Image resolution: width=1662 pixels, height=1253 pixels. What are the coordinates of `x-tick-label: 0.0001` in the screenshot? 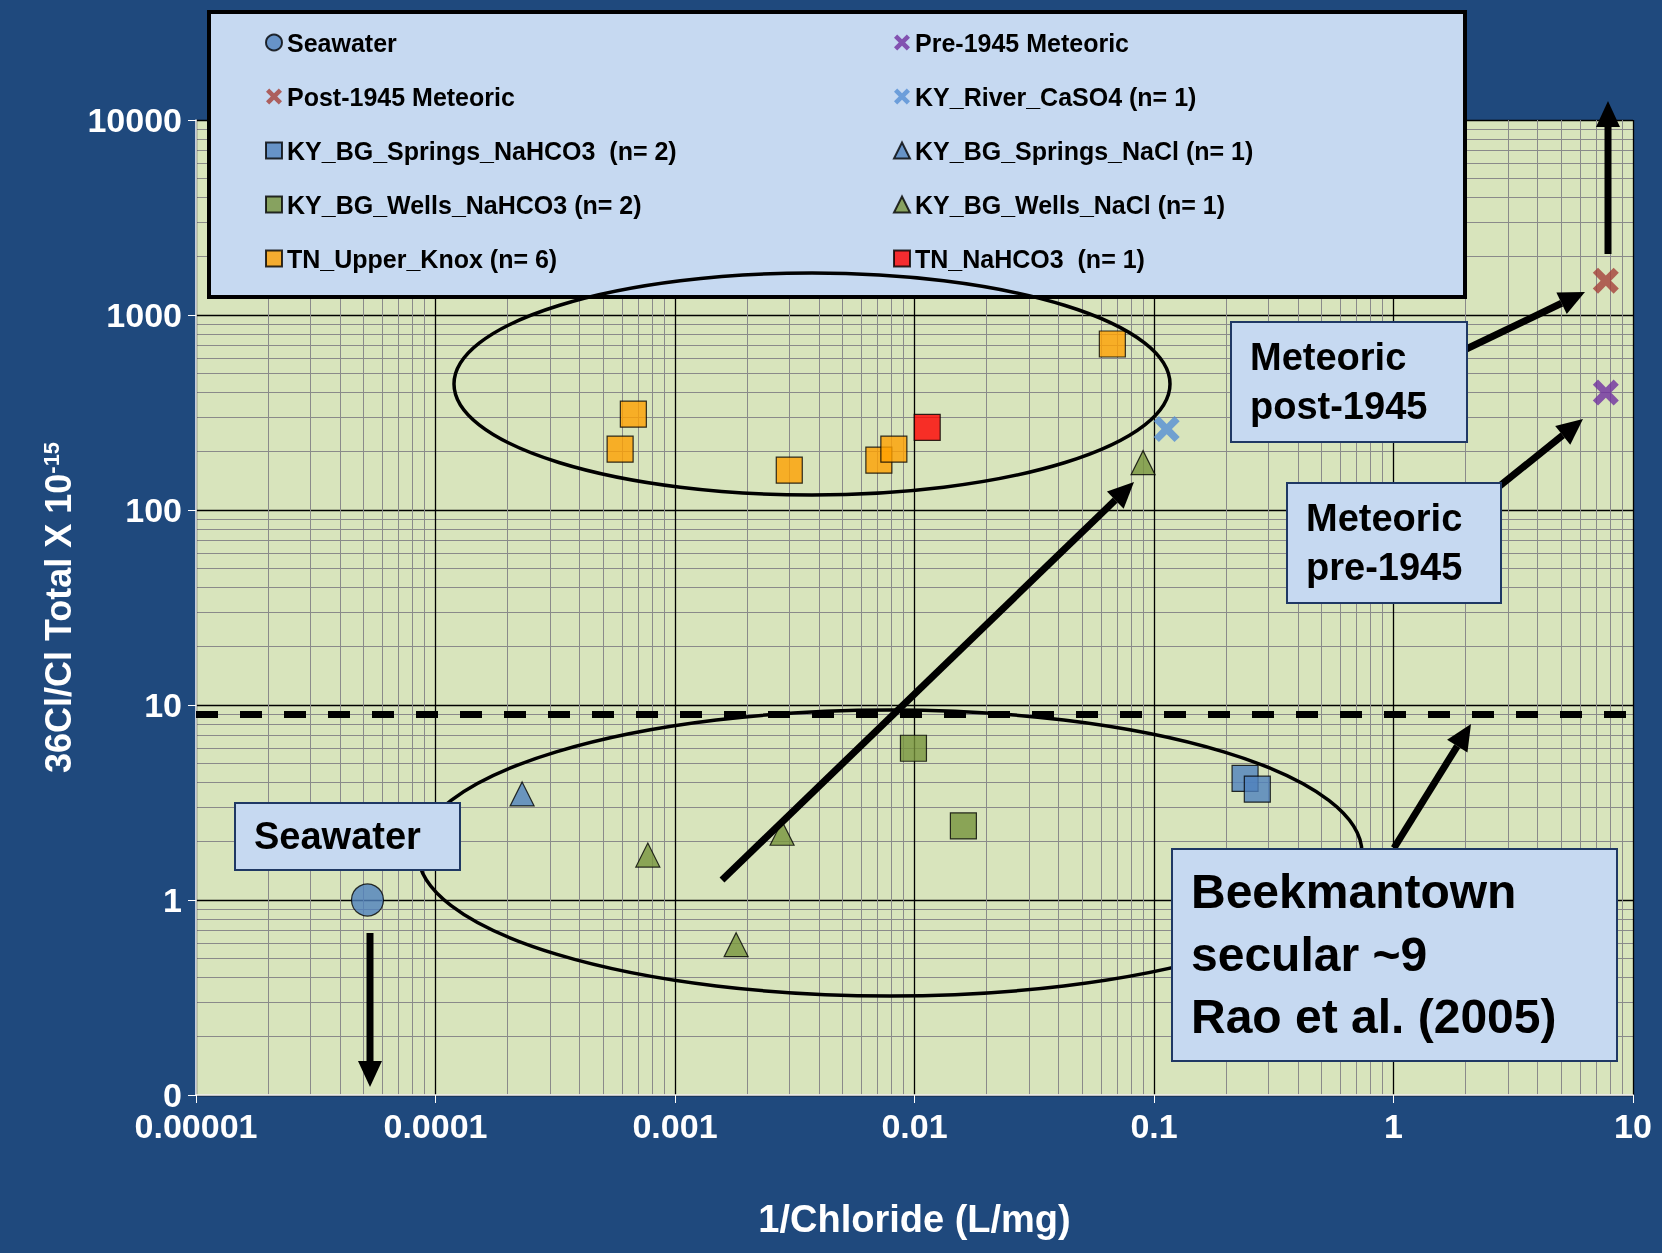 It's located at (435, 1126).